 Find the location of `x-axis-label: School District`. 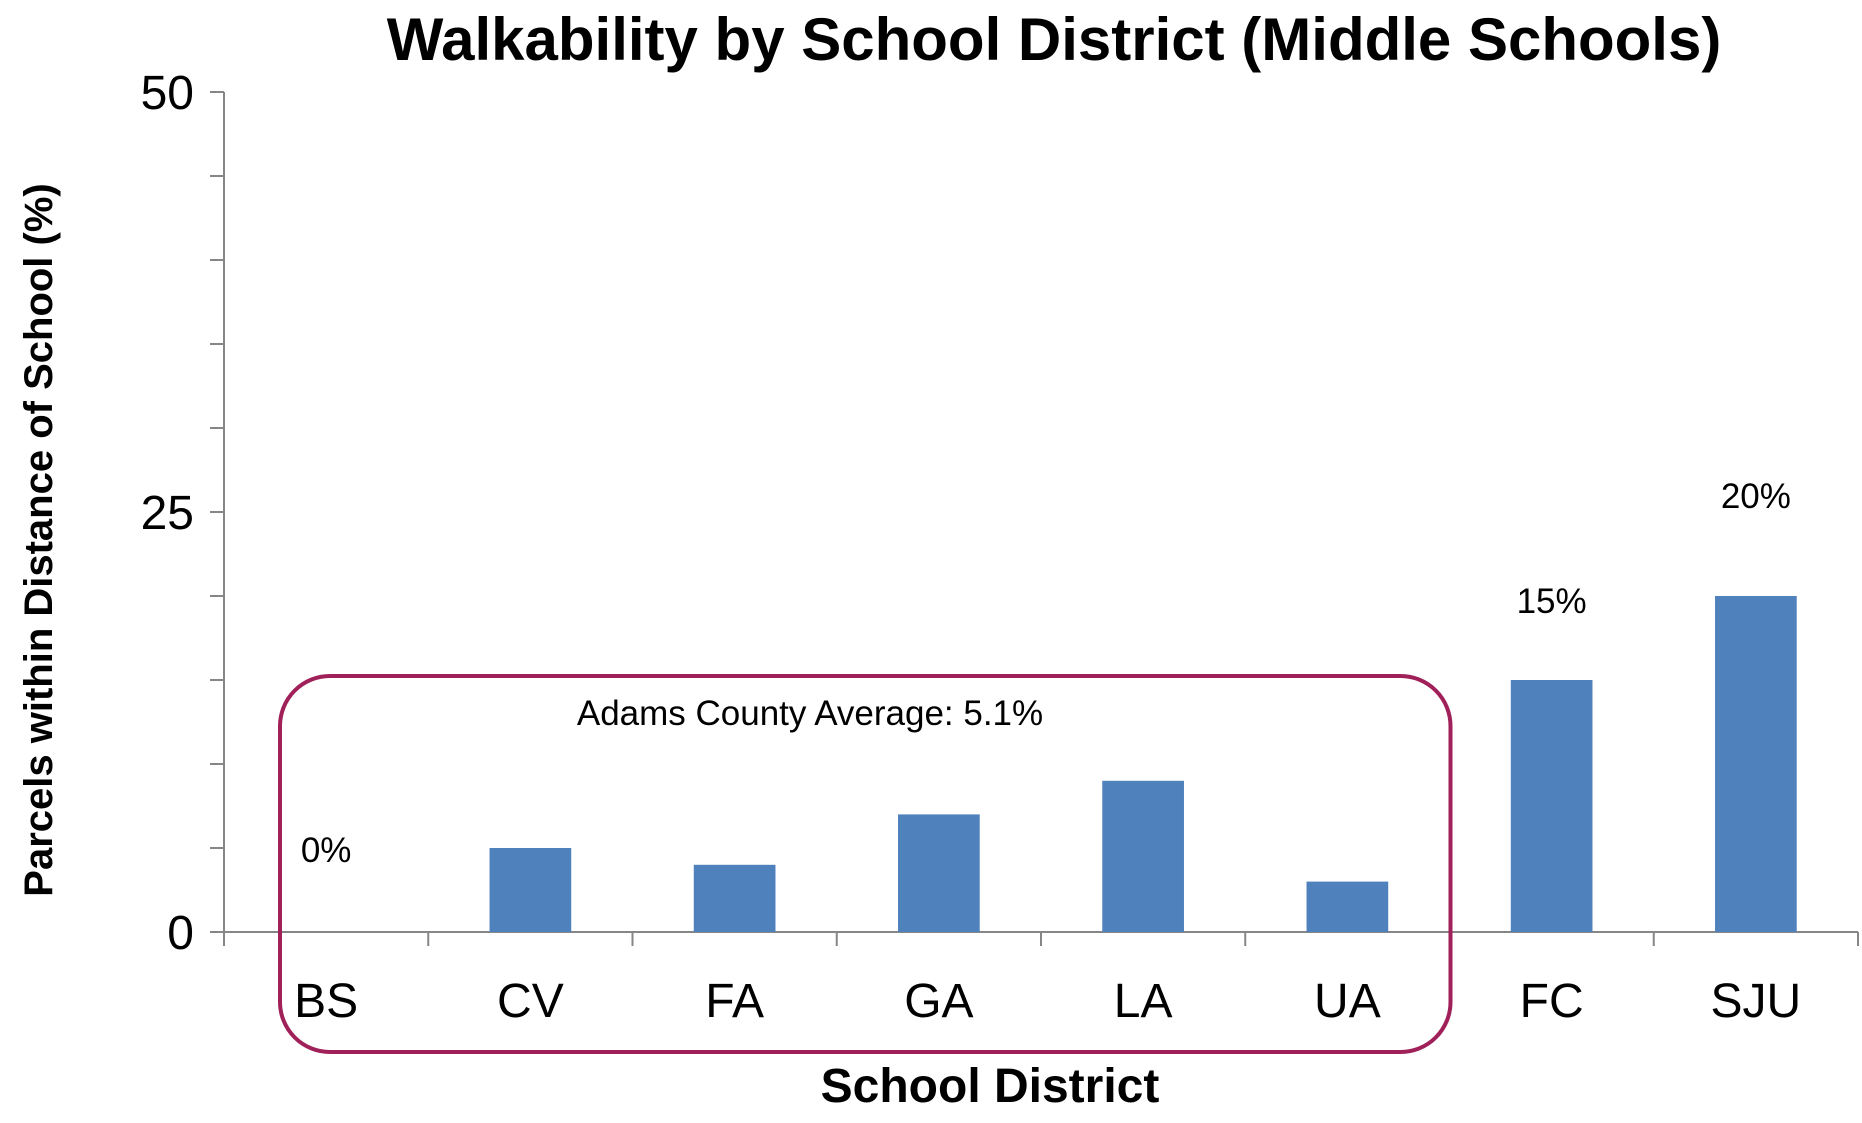

x-axis-label: School District is located at coordinates (990, 1086).